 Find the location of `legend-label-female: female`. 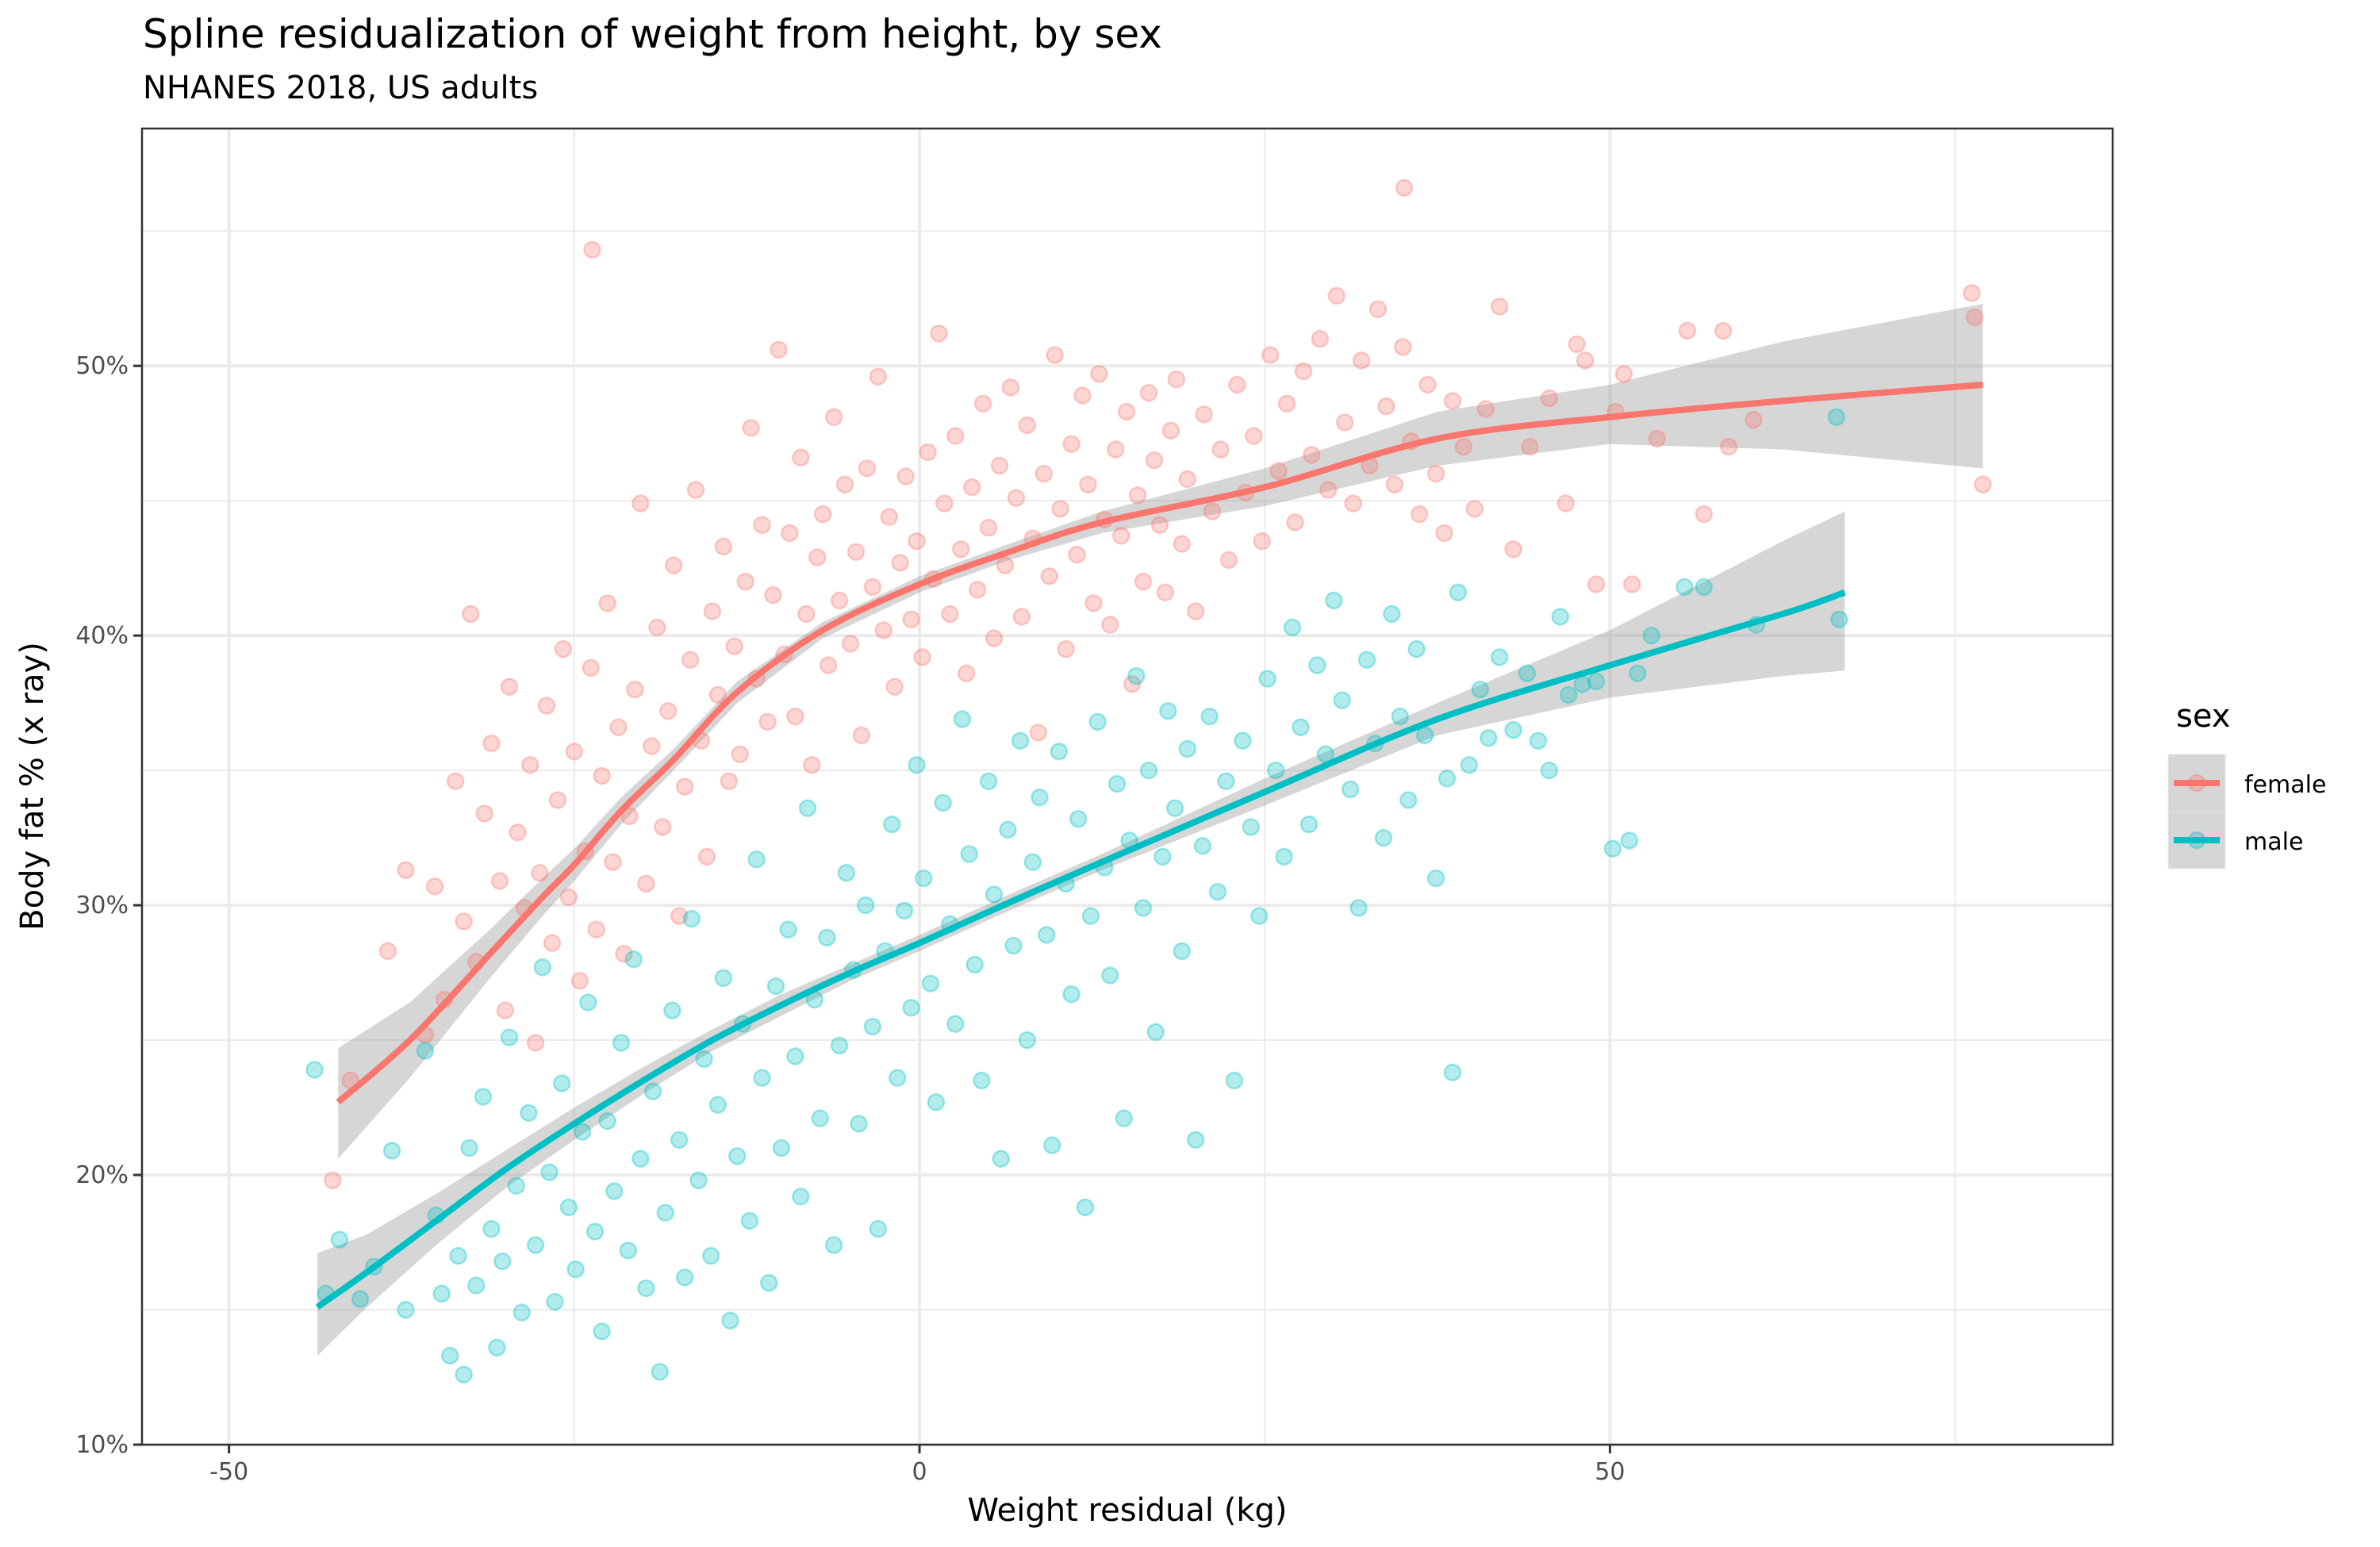

legend-label-female: female is located at coordinates (2285, 785).